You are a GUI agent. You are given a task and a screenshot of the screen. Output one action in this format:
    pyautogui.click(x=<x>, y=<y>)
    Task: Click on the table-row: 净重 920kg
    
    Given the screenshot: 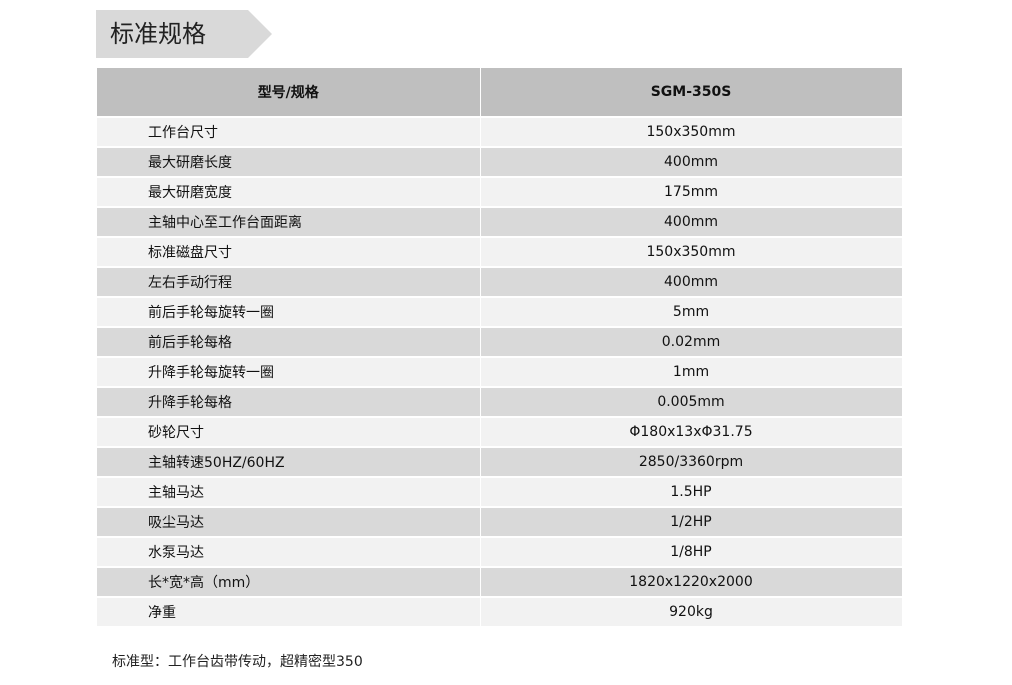 What is the action you would take?
    pyautogui.click(x=500, y=612)
    